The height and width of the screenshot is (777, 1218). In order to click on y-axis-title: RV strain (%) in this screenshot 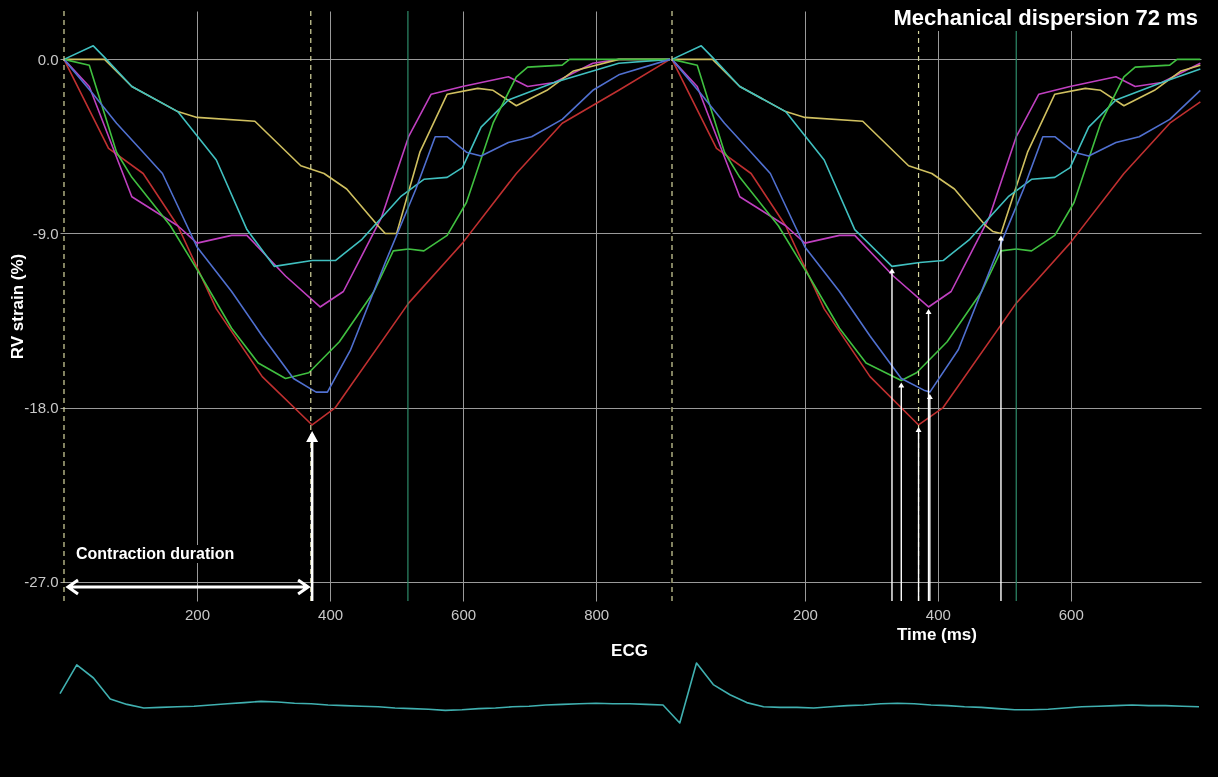, I will do `click(17, 306)`.